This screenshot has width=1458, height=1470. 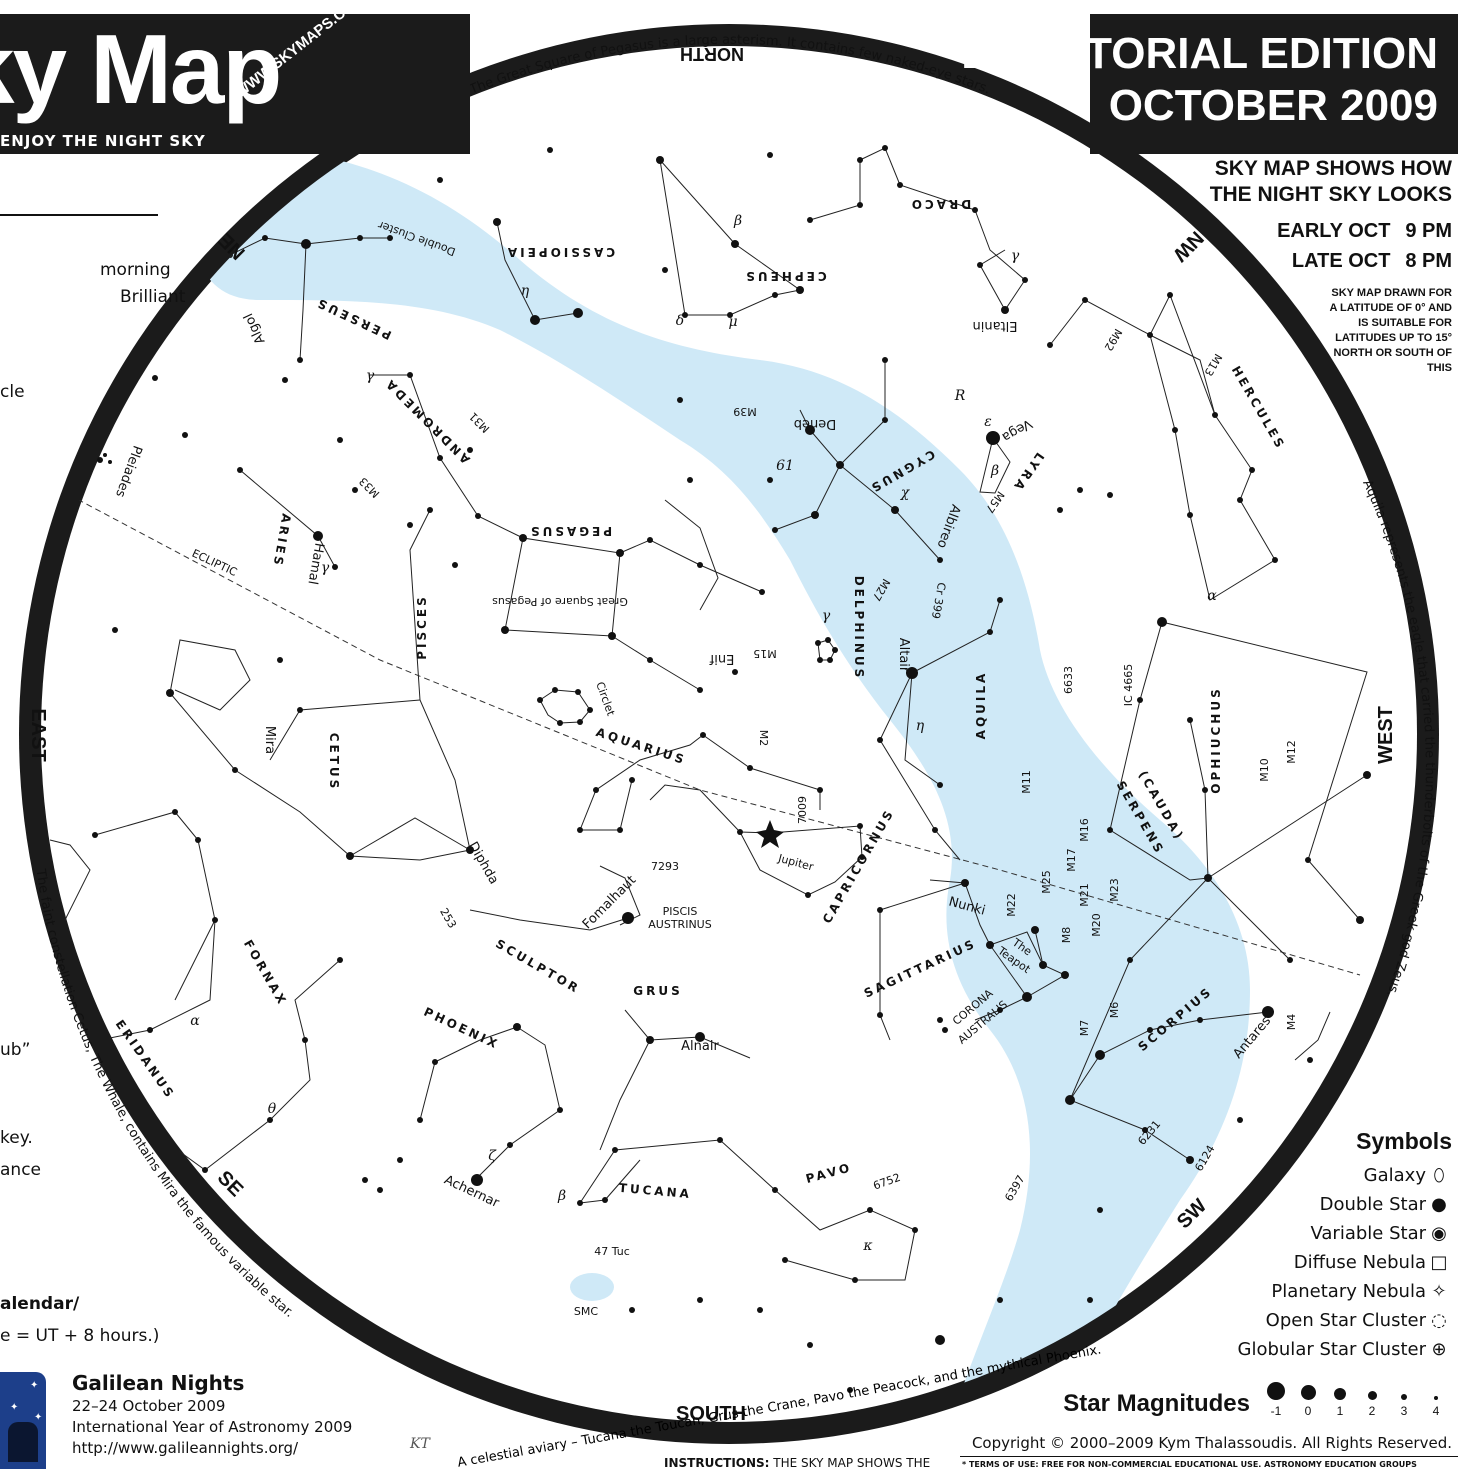 What do you see at coordinates (1046, 882) in the screenshot?
I see `object-label: M25` at bounding box center [1046, 882].